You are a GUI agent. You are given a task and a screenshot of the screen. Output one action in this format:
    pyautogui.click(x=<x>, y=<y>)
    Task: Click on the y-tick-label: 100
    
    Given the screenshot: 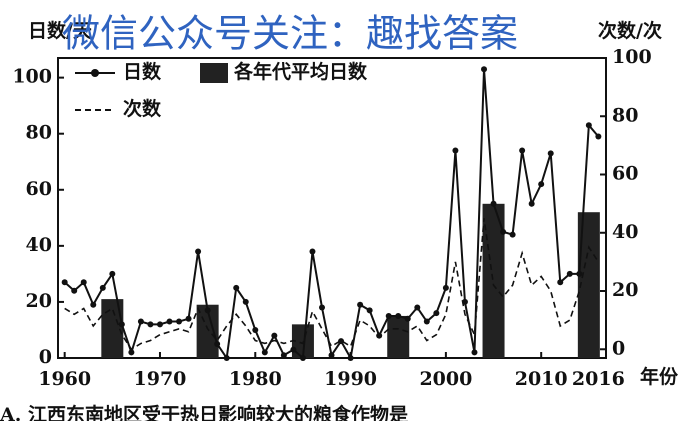 What is the action you would take?
    pyautogui.click(x=32, y=77)
    